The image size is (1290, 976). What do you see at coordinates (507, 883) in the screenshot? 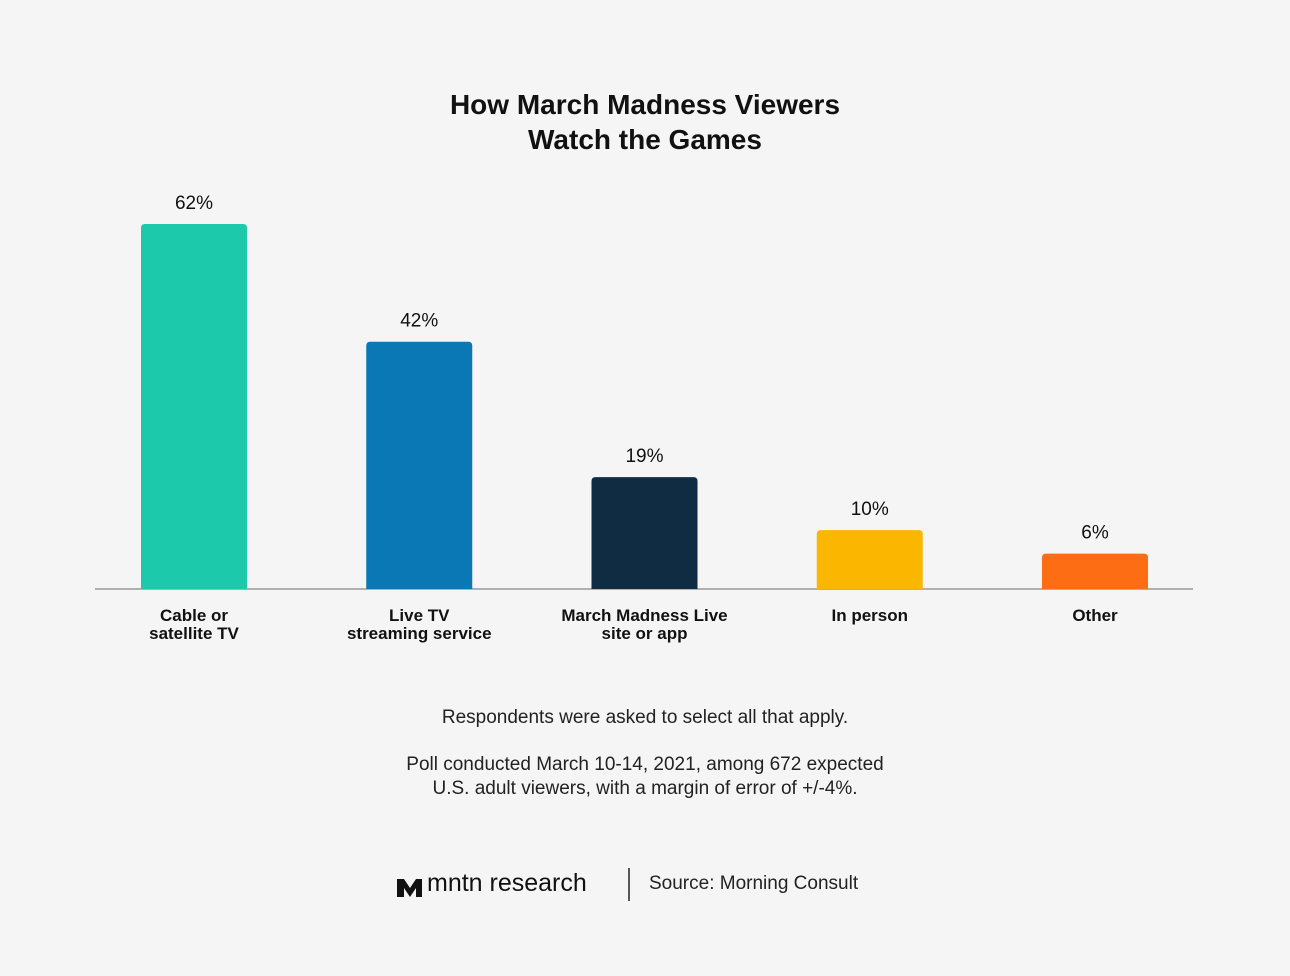
I see `logo: mntn research` at bounding box center [507, 883].